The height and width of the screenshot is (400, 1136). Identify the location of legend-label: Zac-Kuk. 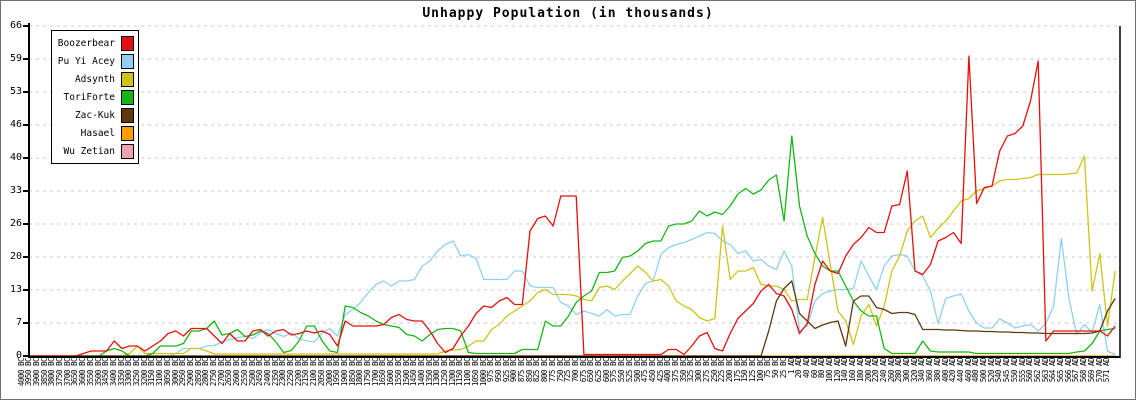
(94, 115).